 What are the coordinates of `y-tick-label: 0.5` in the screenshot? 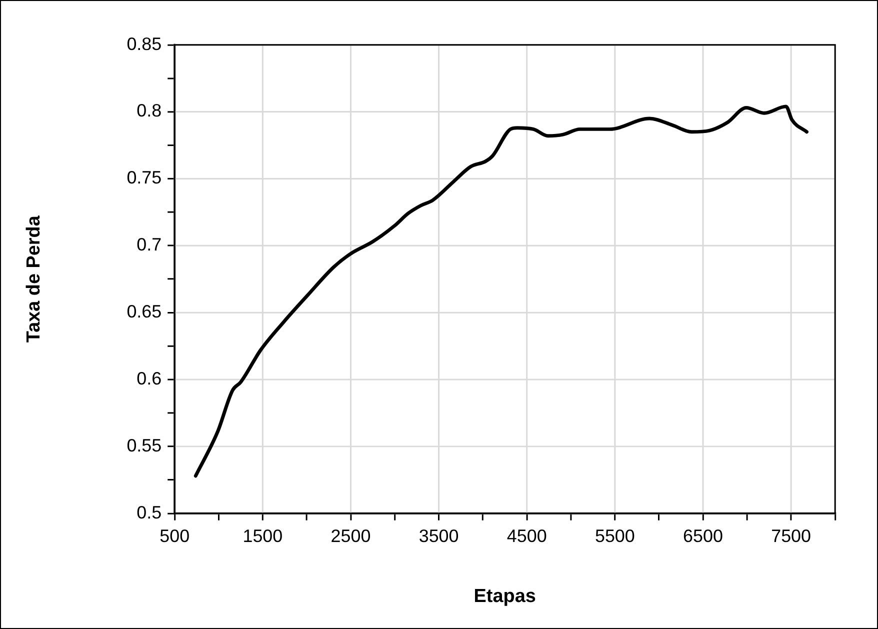 It's located at (149, 512).